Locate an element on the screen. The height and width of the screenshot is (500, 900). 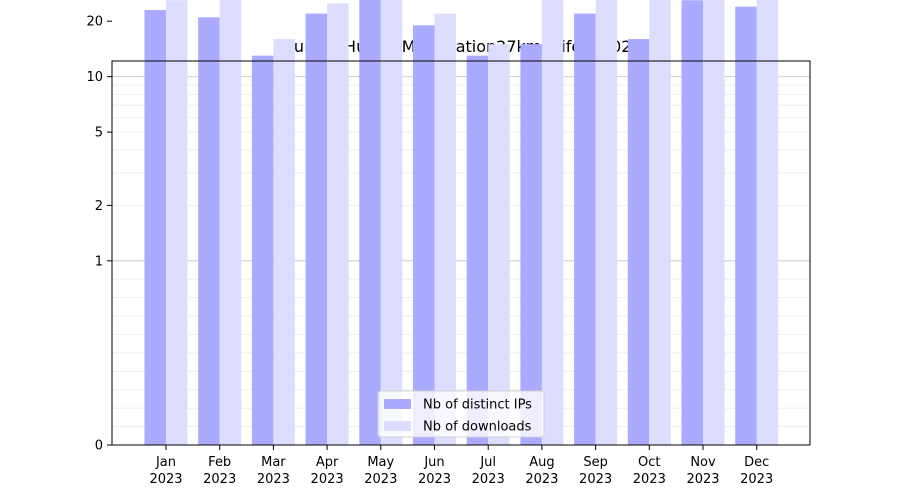
x-tick-label-month: Aug is located at coordinates (541, 462).